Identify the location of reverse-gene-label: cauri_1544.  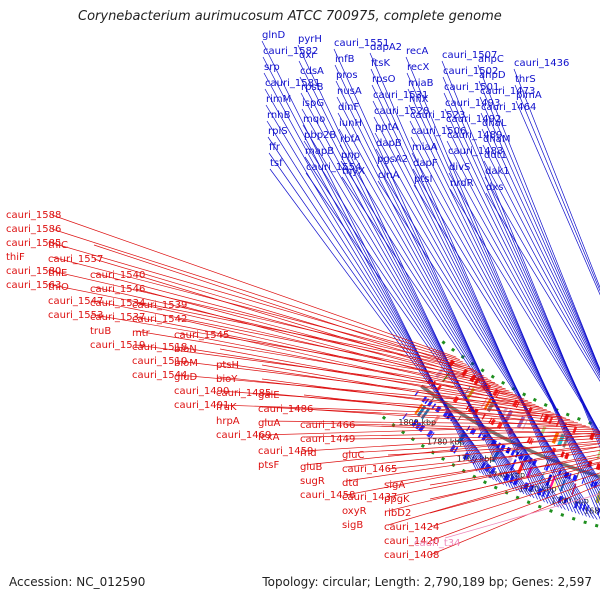
(159, 375).